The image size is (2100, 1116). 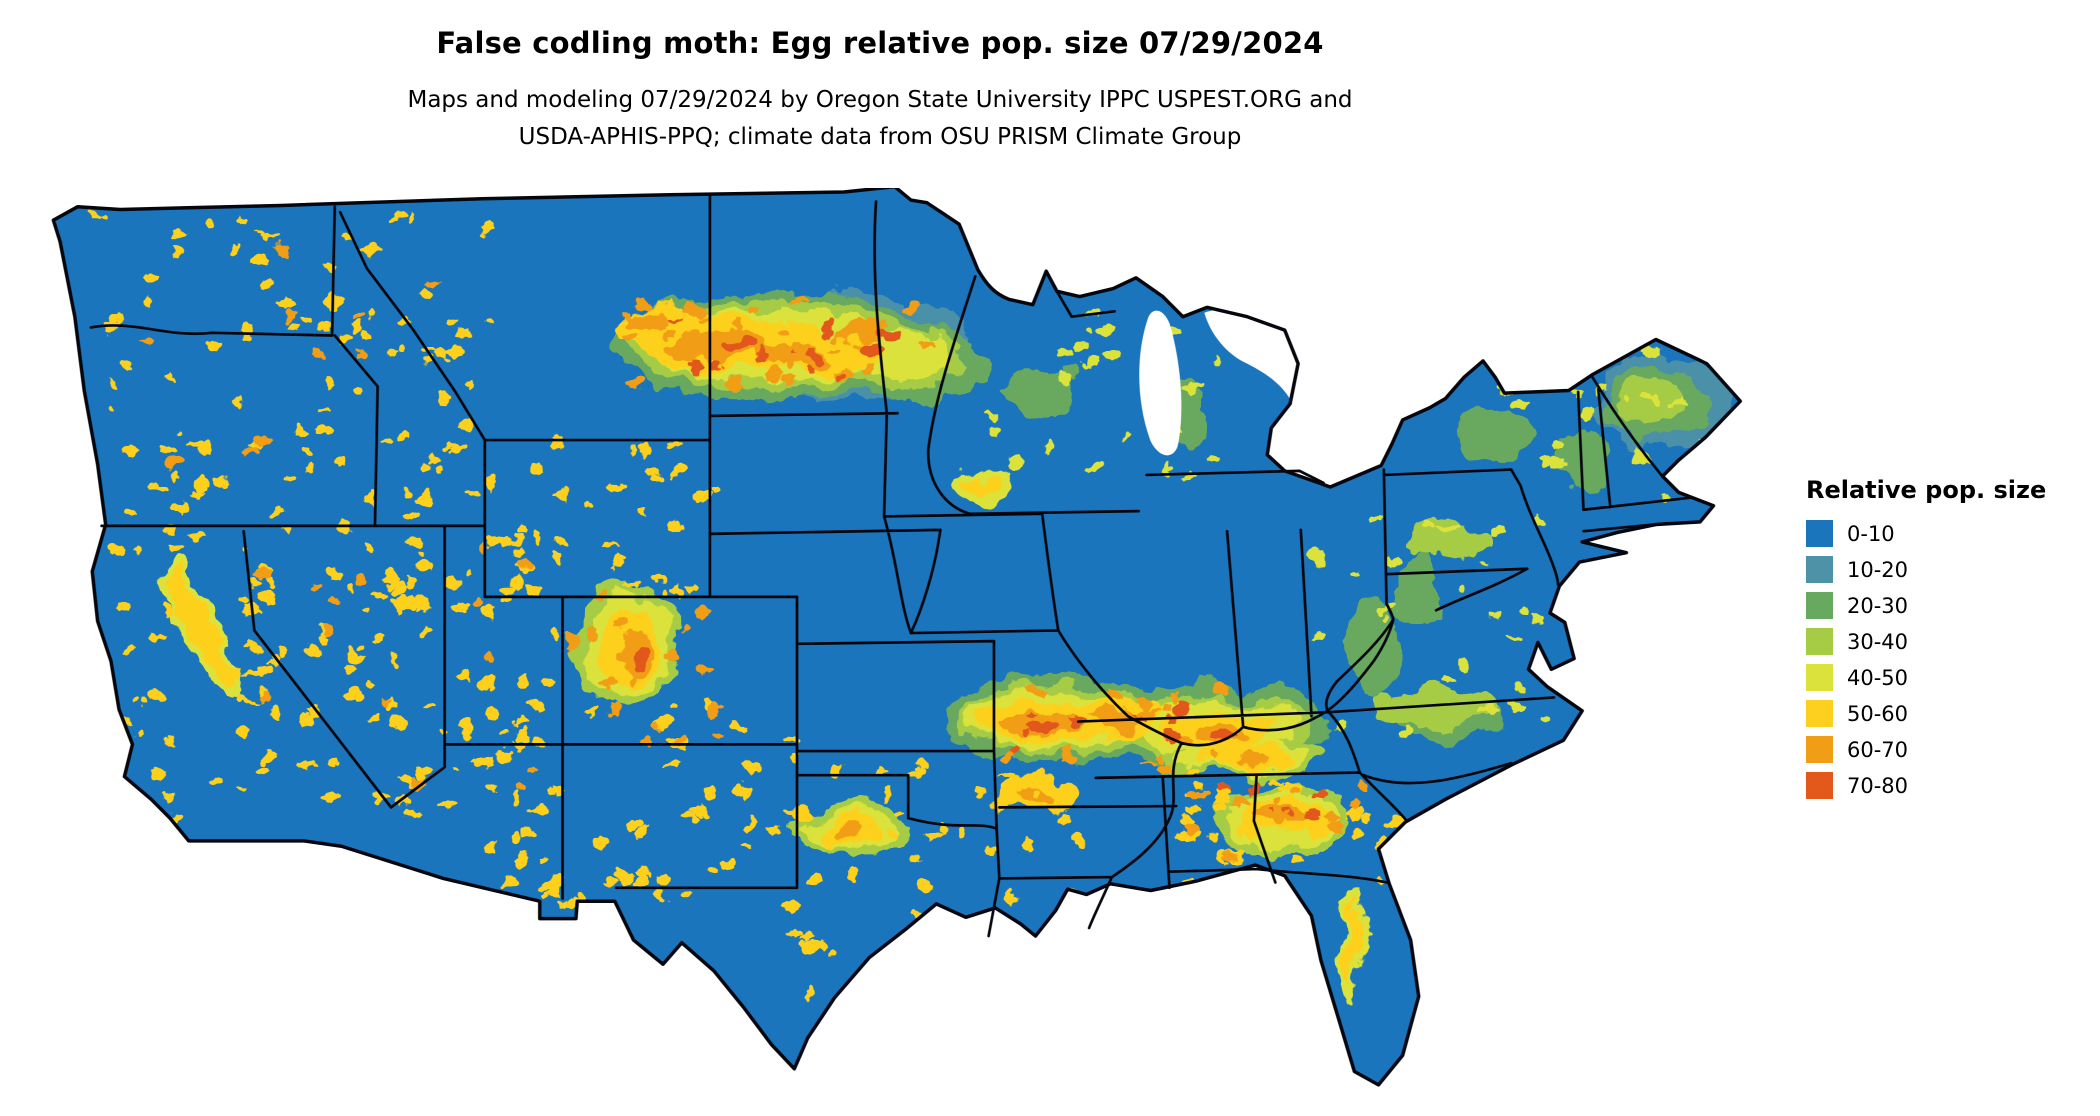 I want to click on legend-item: 40-50, so click(x=1946, y=677).